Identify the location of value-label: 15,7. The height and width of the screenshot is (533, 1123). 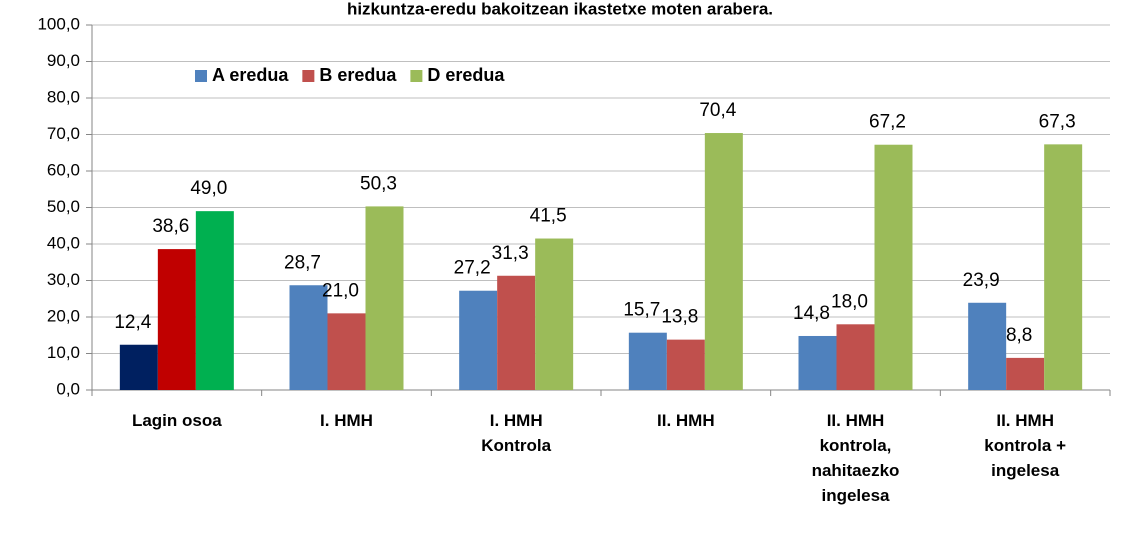
(641, 310).